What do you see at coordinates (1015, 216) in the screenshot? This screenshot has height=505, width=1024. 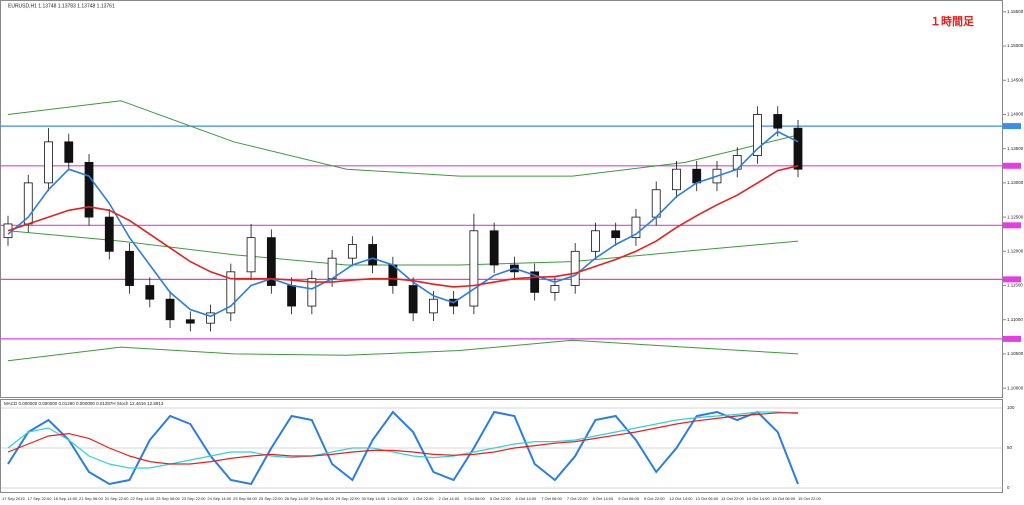 I see `y-tick-label: 1.12500` at bounding box center [1015, 216].